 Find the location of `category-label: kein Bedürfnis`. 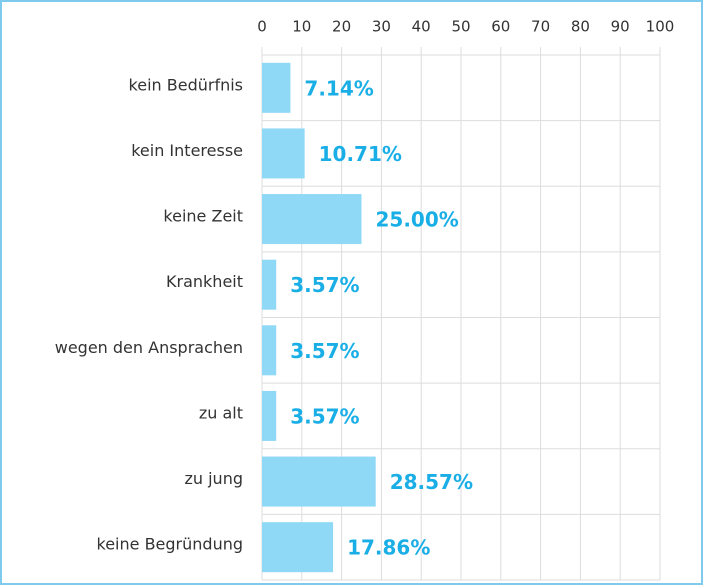

category-label: kein Bedürfnis is located at coordinates (186, 84).